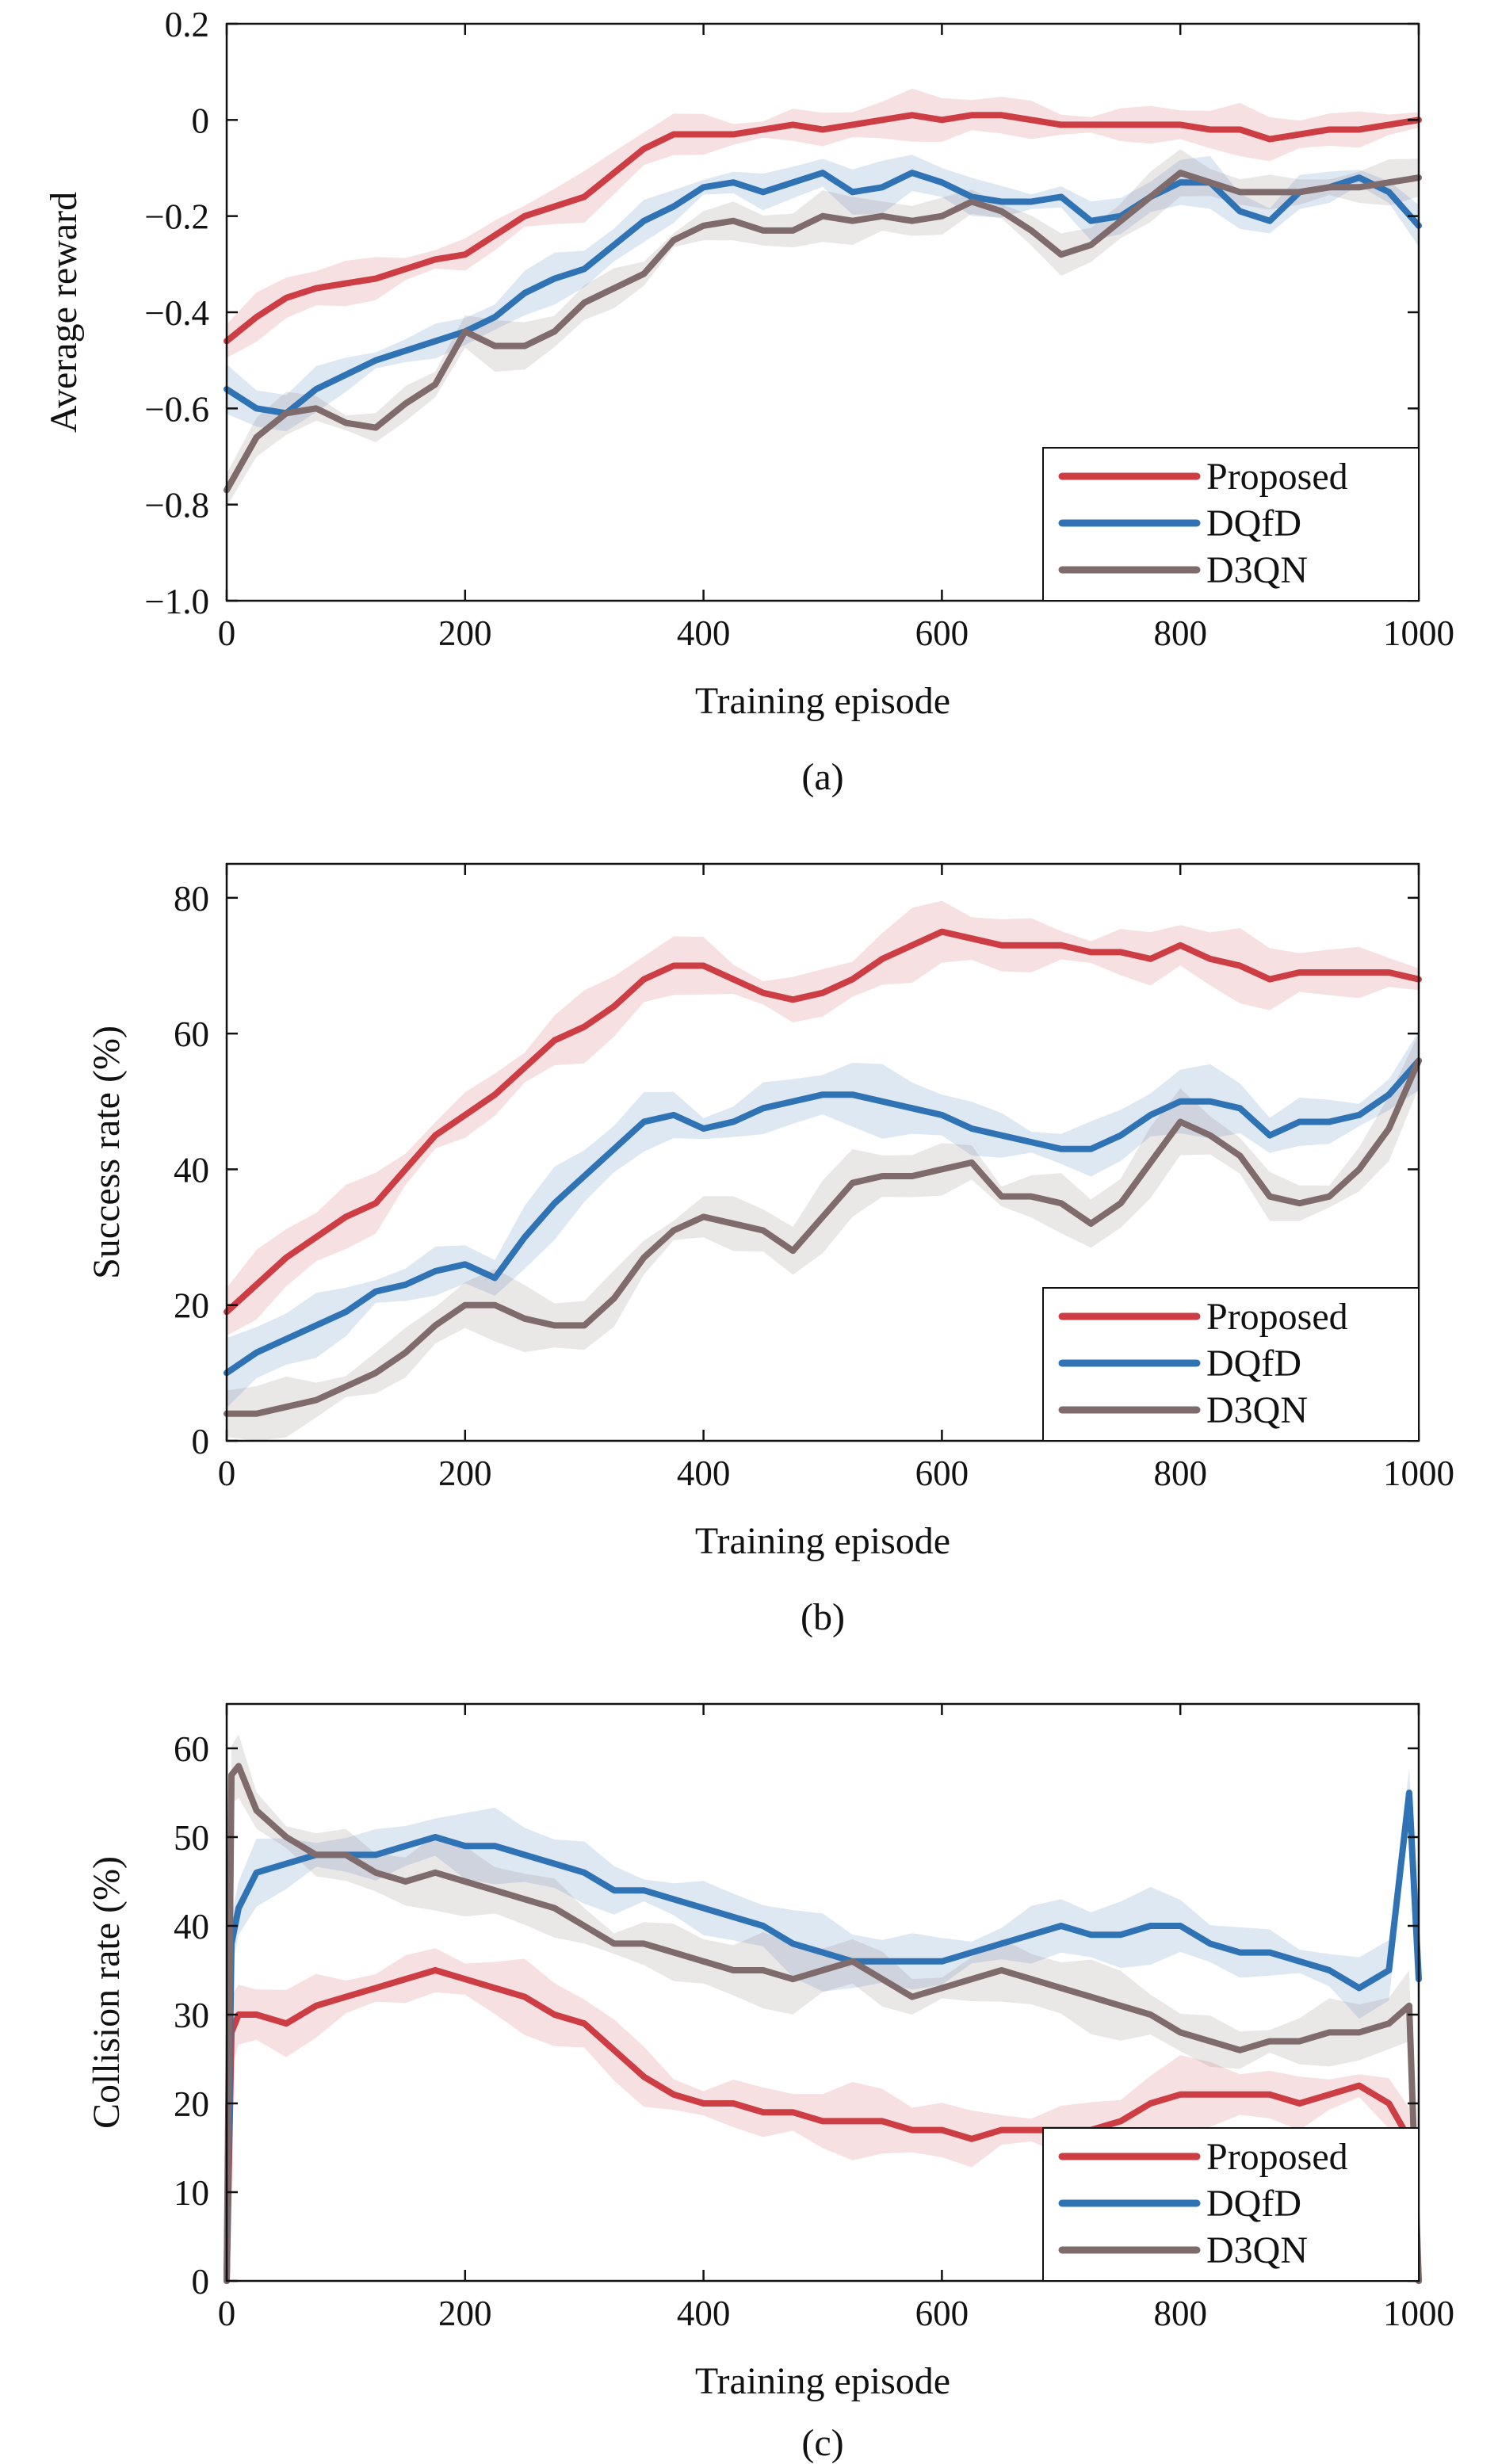 The image size is (1498, 2464). I want to click on panel-c-ytick-label: 60, so click(191, 1749).